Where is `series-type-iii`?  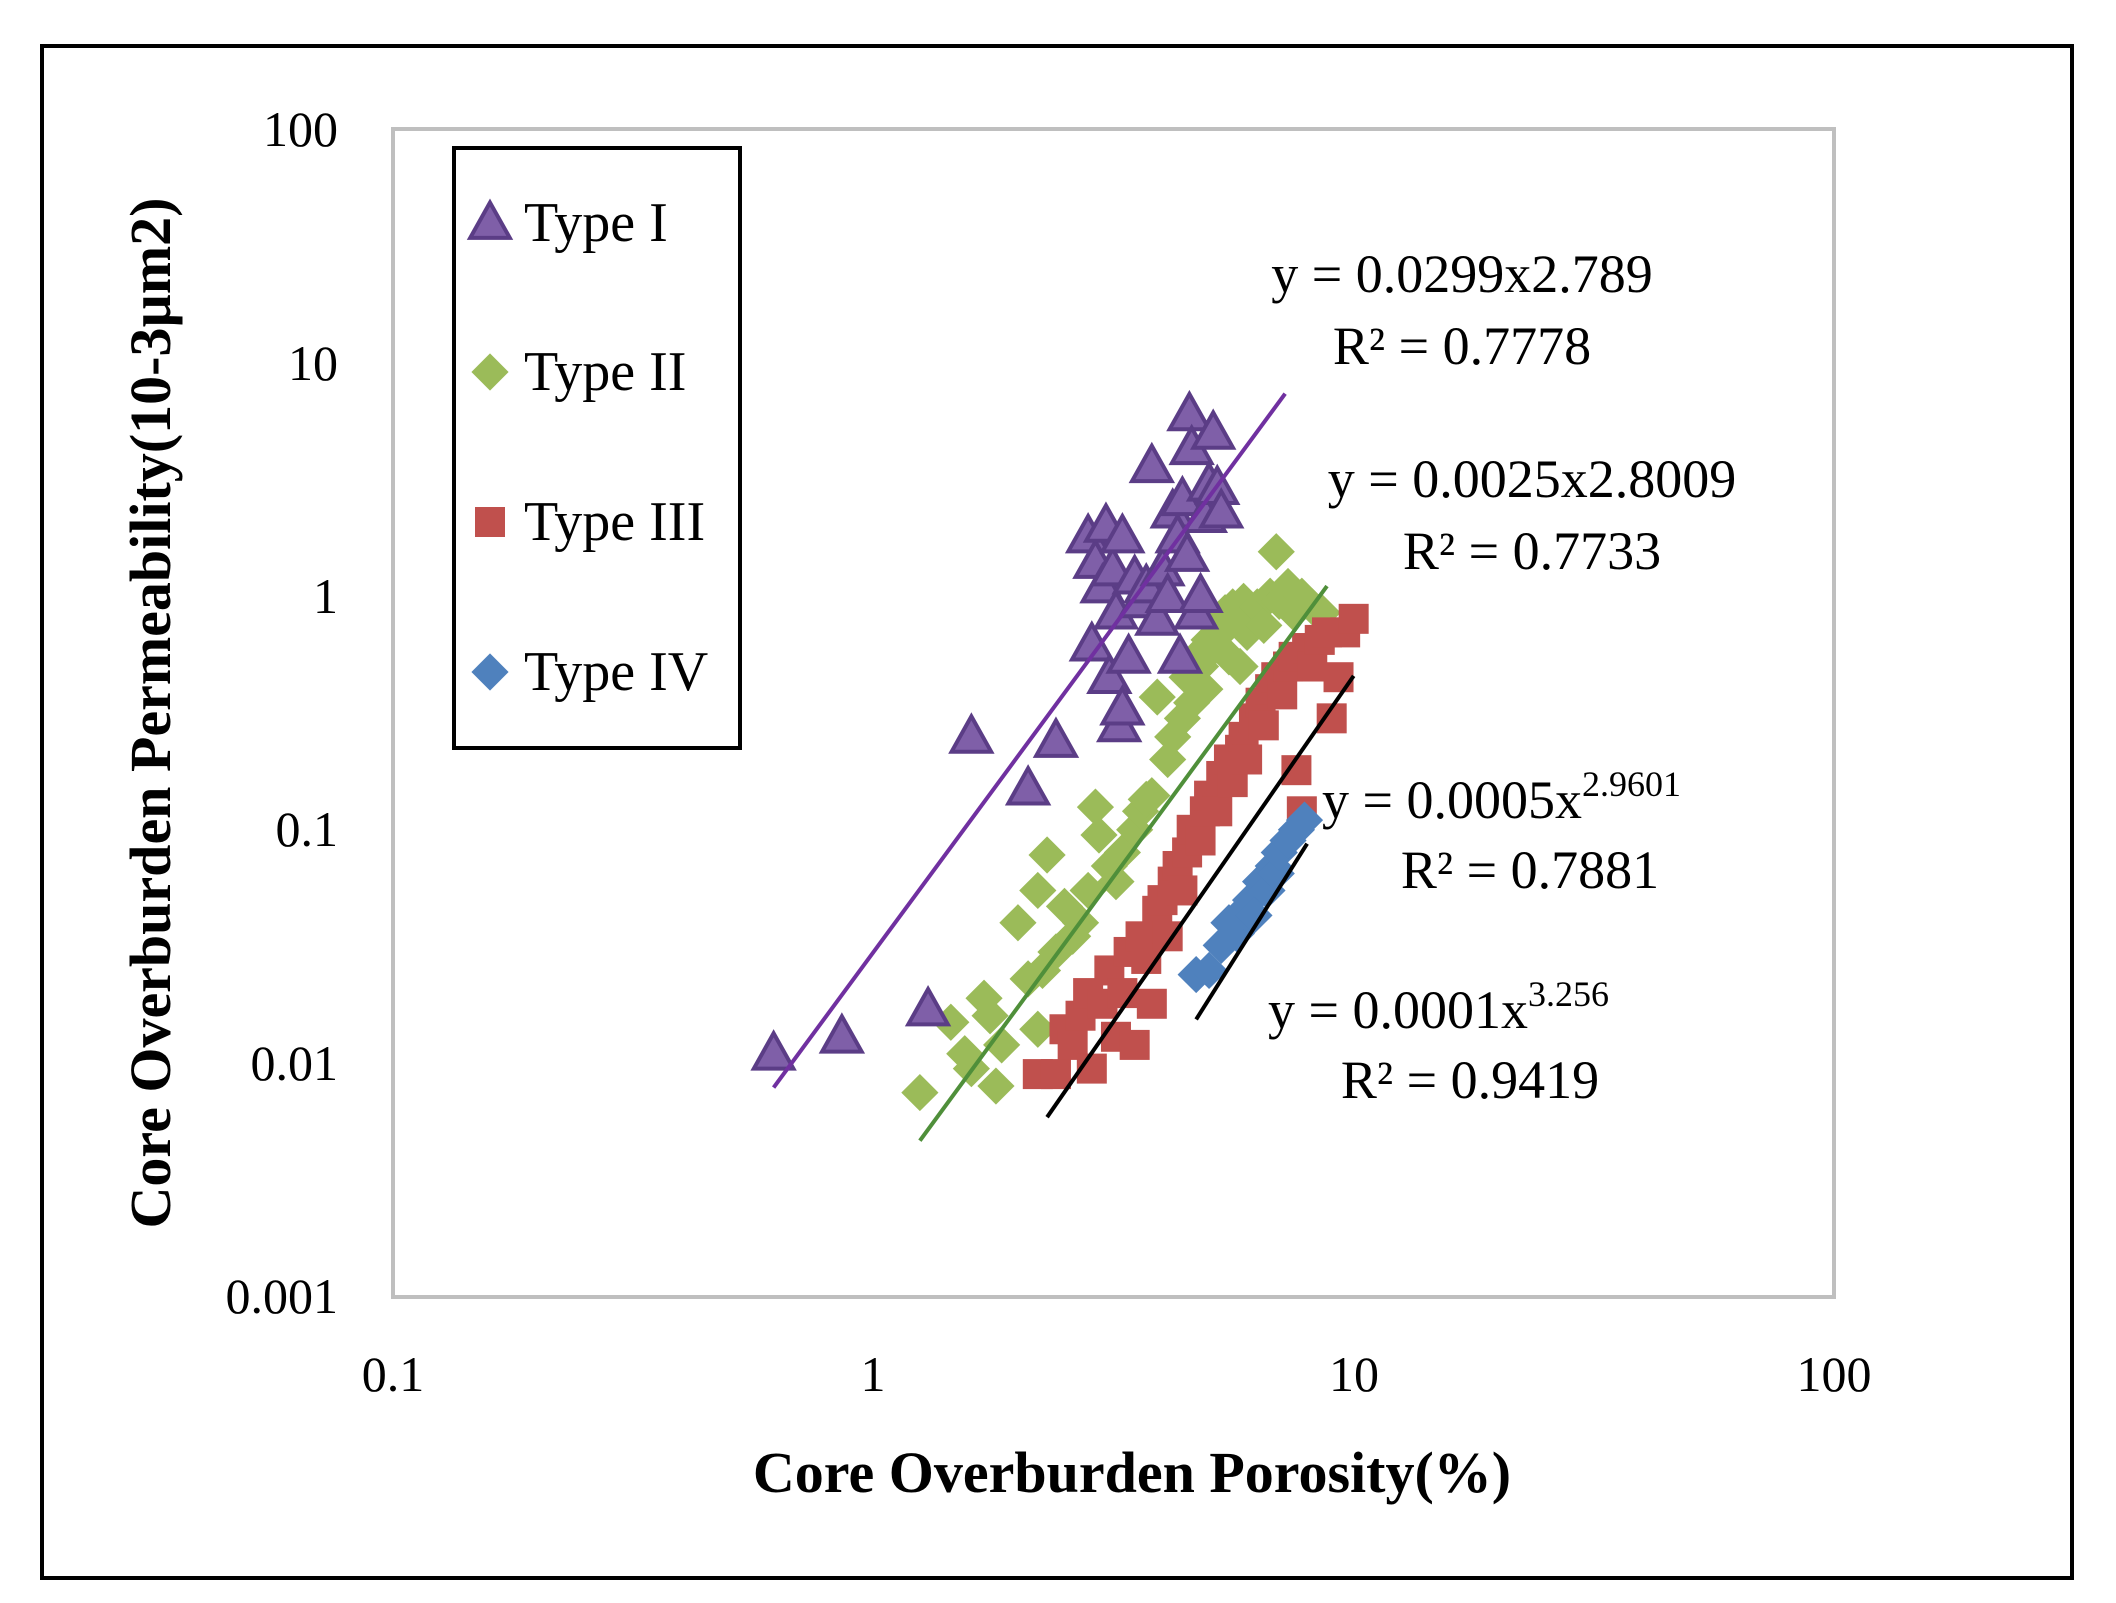 series-type-iii is located at coordinates (1195, 846).